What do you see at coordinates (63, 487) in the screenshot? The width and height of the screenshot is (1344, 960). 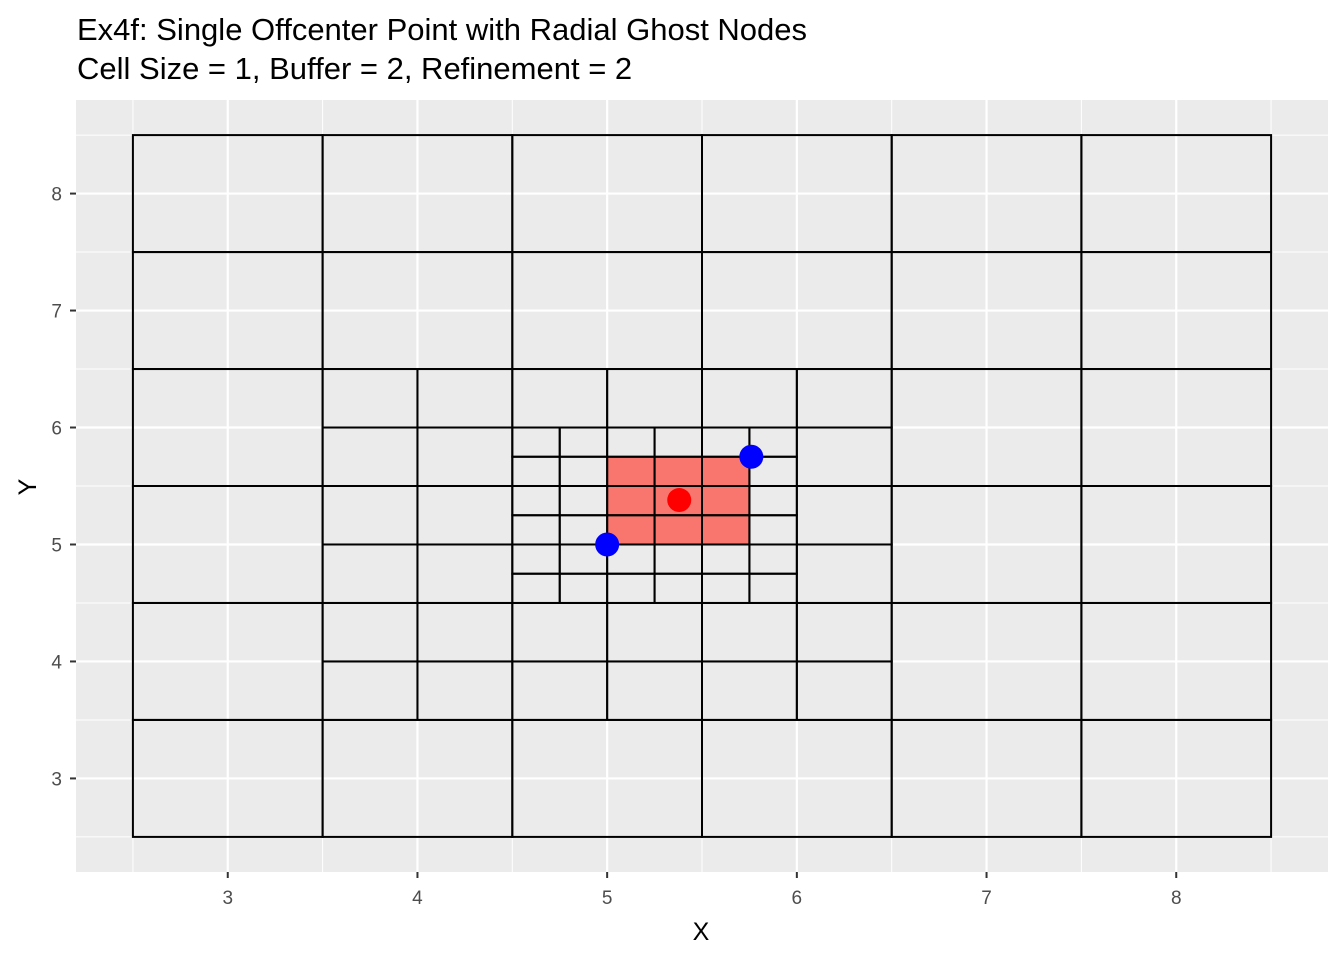 I see `y-axis-ticks: 3 4 5 6 7 8` at bounding box center [63, 487].